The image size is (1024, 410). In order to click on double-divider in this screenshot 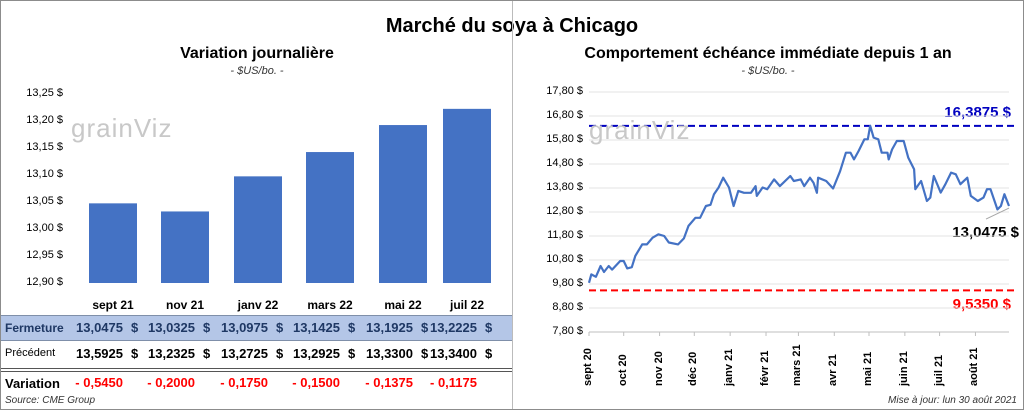, I will do `click(257, 370)`.